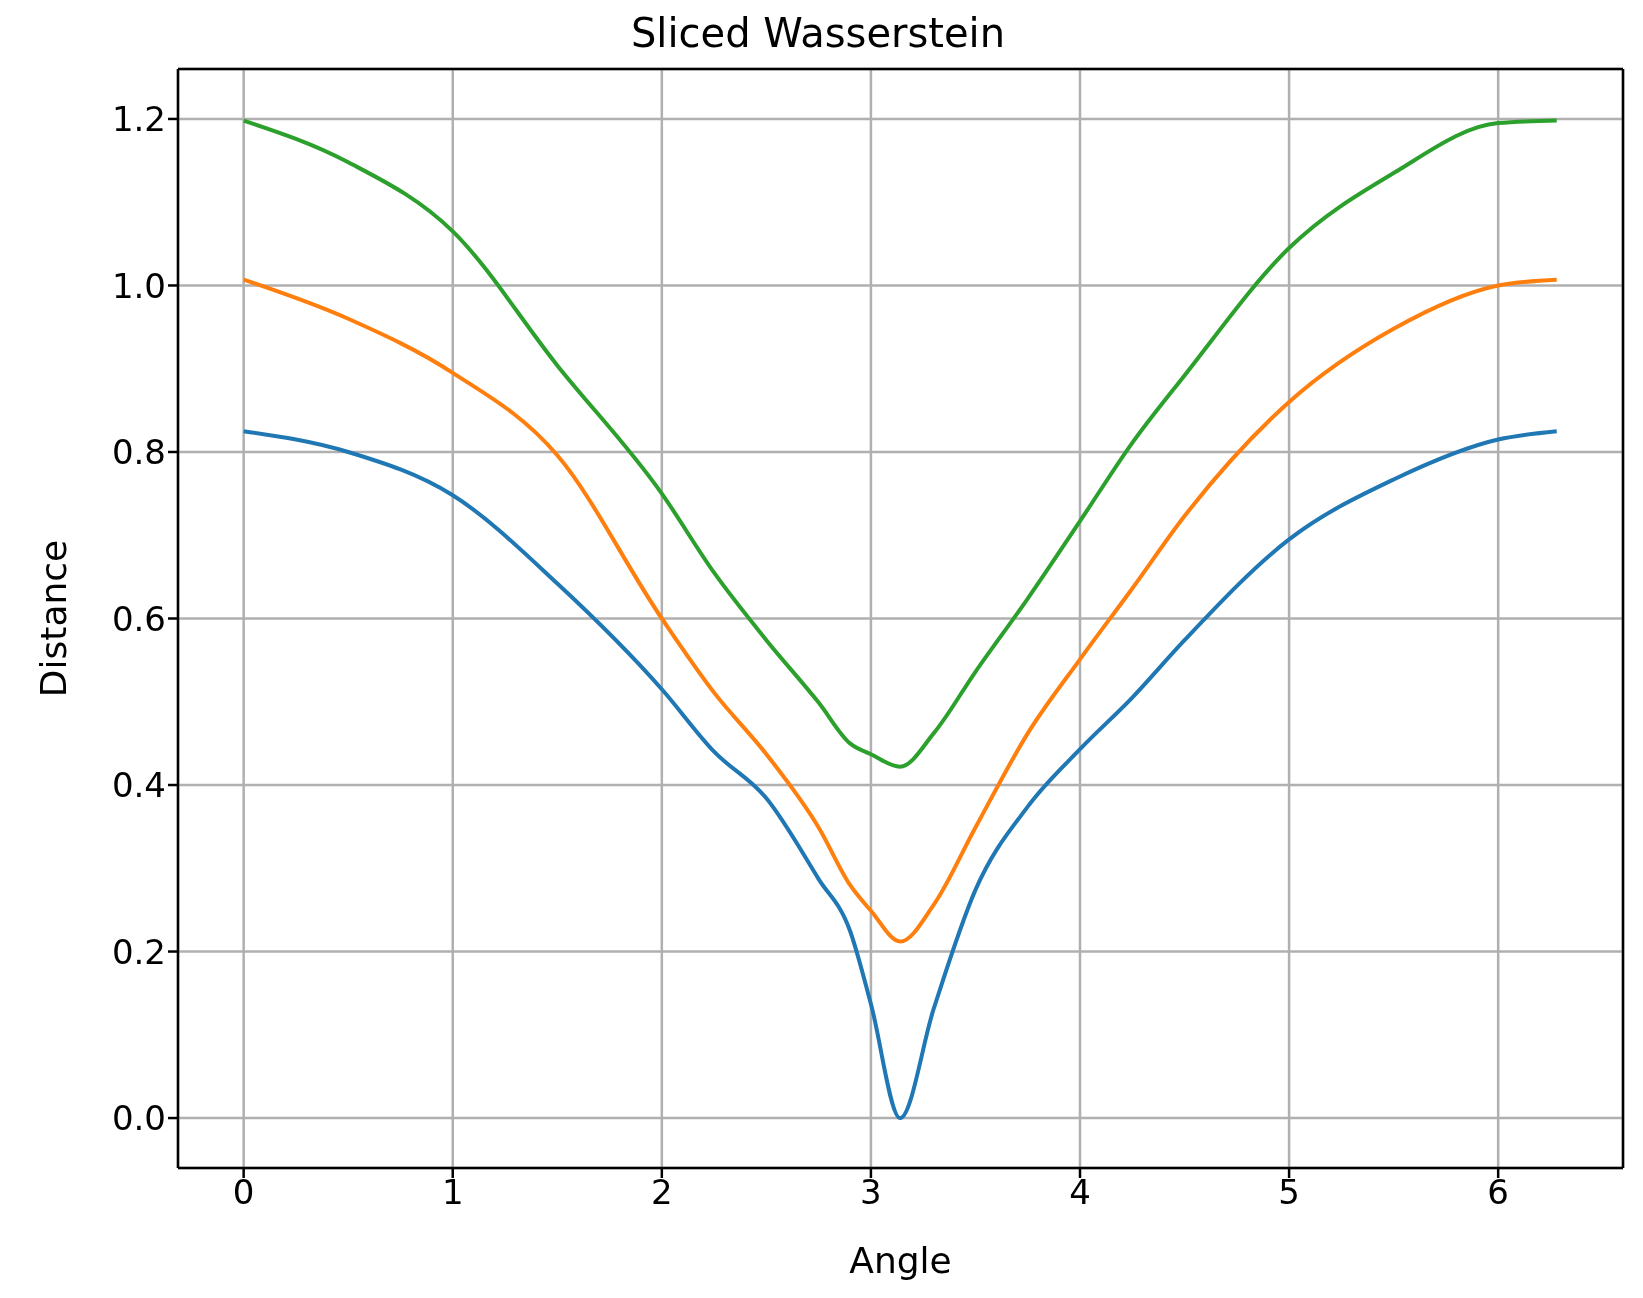  Describe the element at coordinates (1289, 1192) in the screenshot. I see `x-tick-label: 5` at that location.